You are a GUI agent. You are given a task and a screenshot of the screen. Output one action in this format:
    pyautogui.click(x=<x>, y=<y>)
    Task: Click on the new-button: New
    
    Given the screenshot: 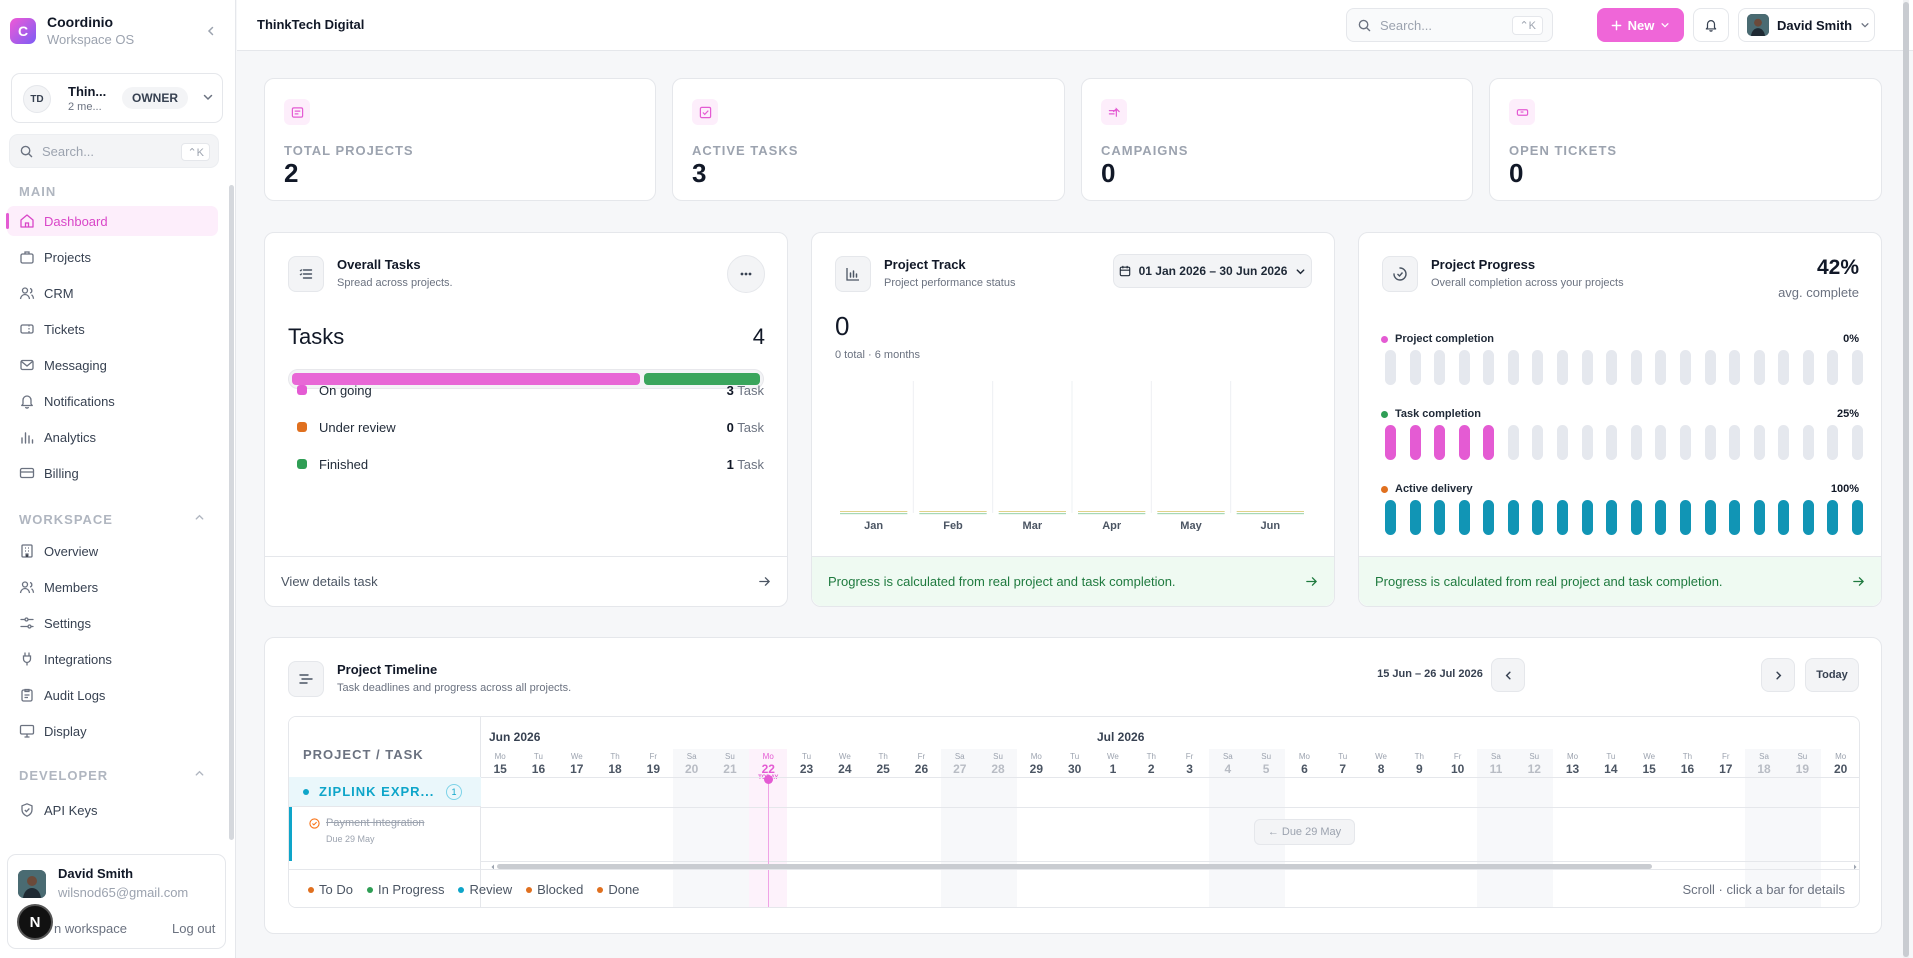 What is the action you would take?
    pyautogui.click(x=1640, y=25)
    